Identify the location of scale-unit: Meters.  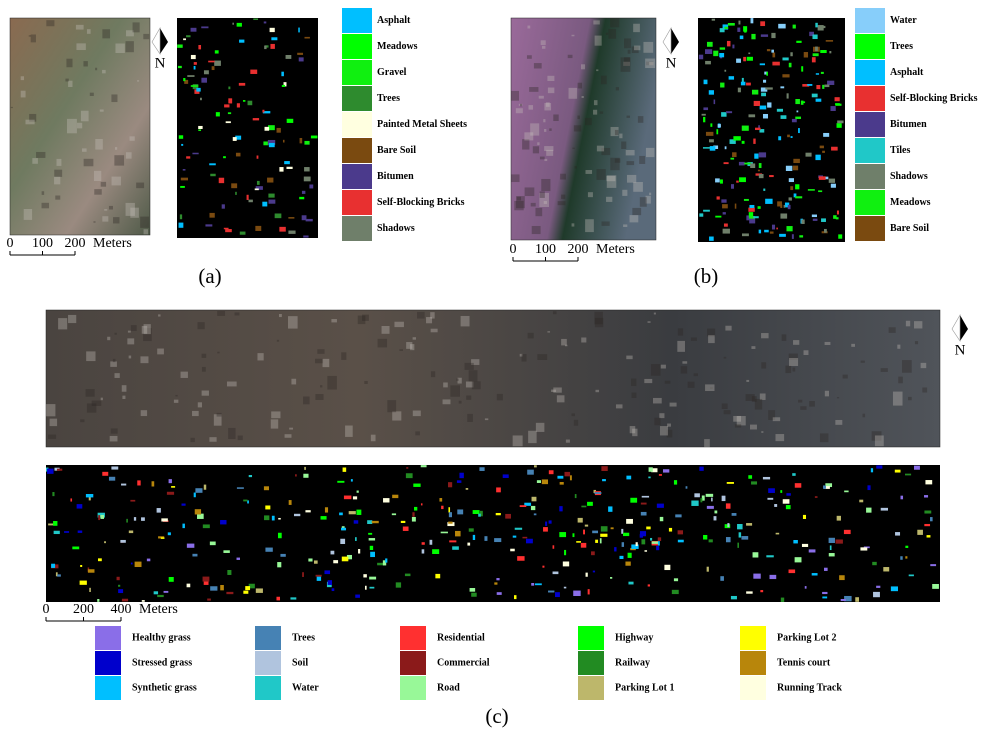
(112, 243).